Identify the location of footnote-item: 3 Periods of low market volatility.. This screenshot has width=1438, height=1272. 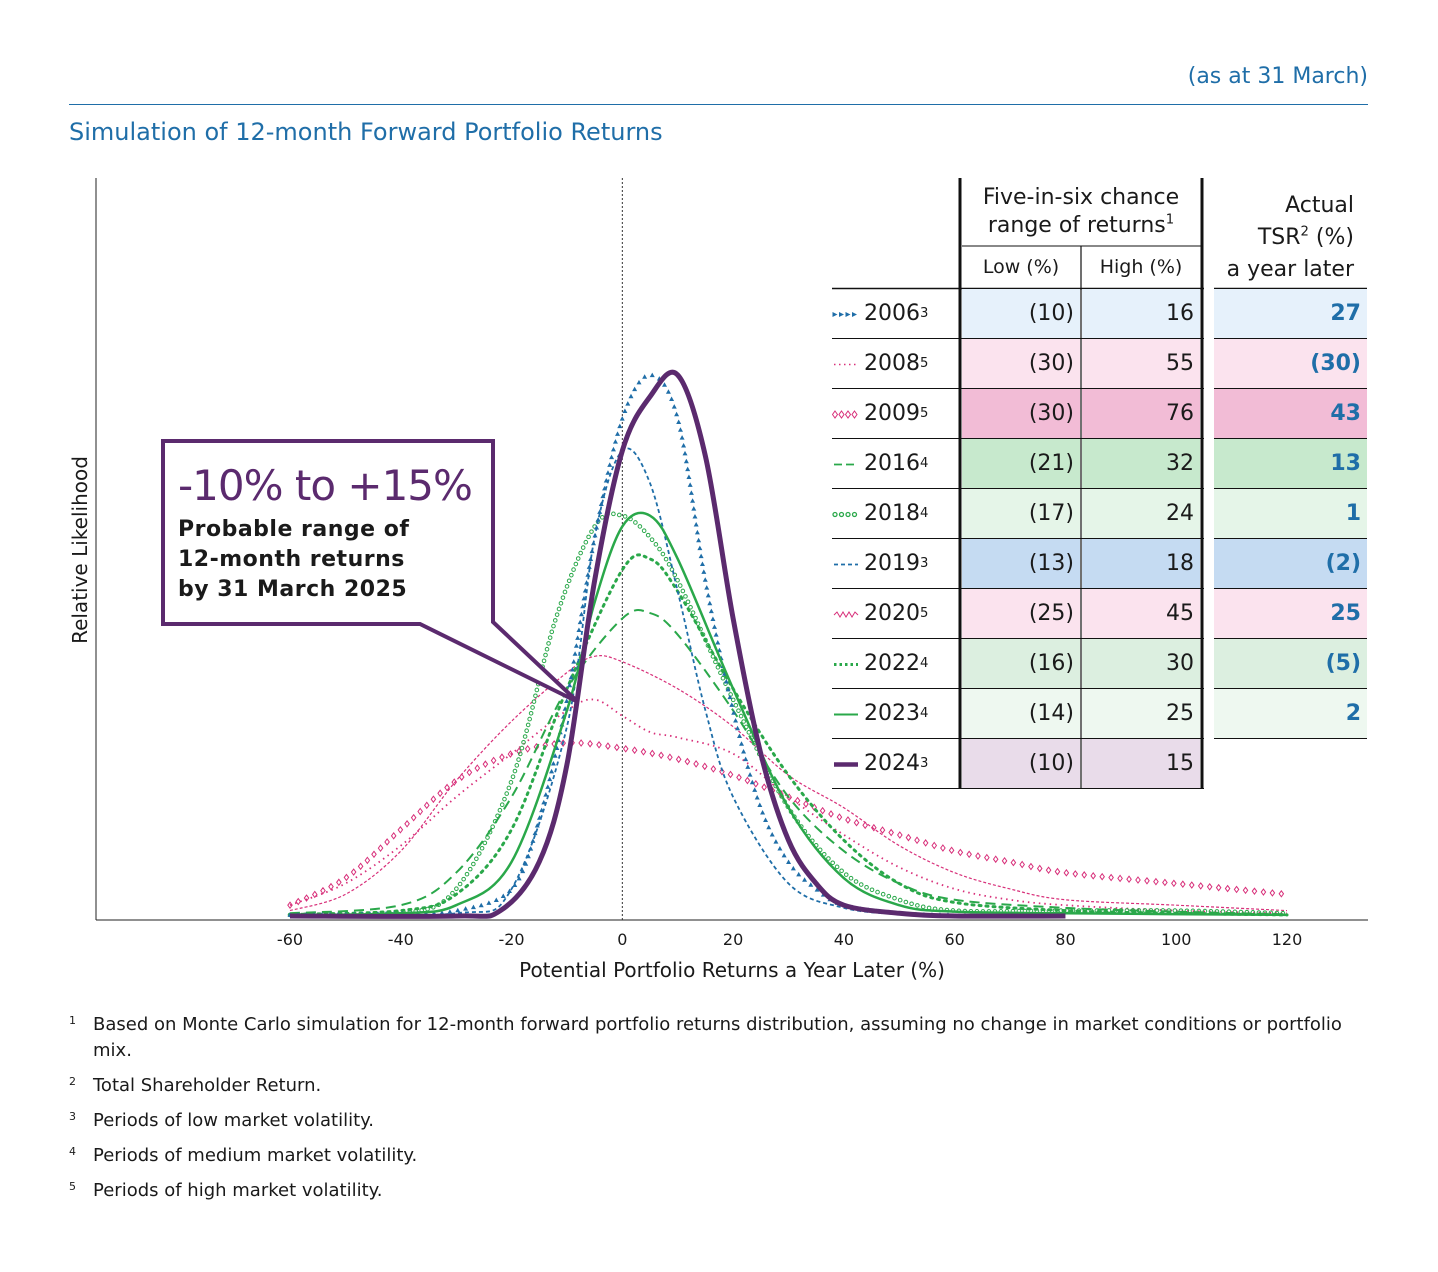
(719, 1121).